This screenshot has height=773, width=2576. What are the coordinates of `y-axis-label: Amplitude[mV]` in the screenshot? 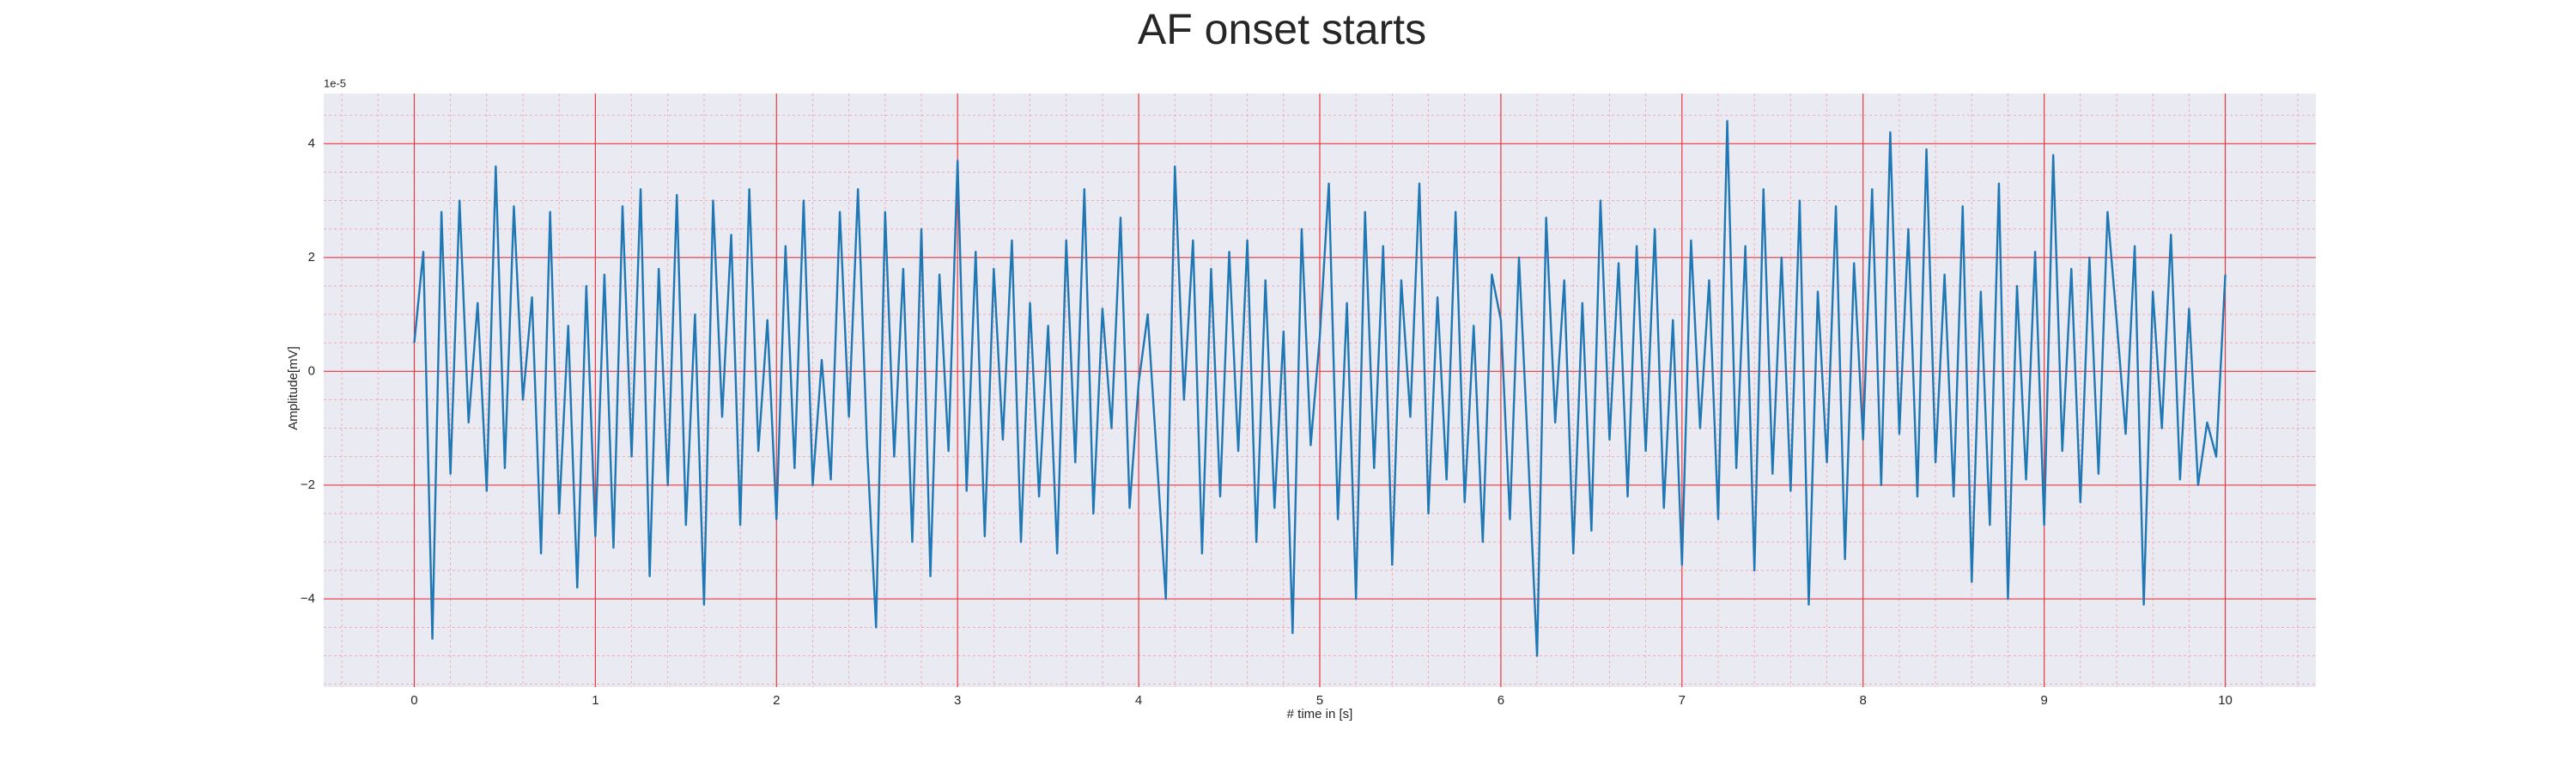 It's located at (293, 388).